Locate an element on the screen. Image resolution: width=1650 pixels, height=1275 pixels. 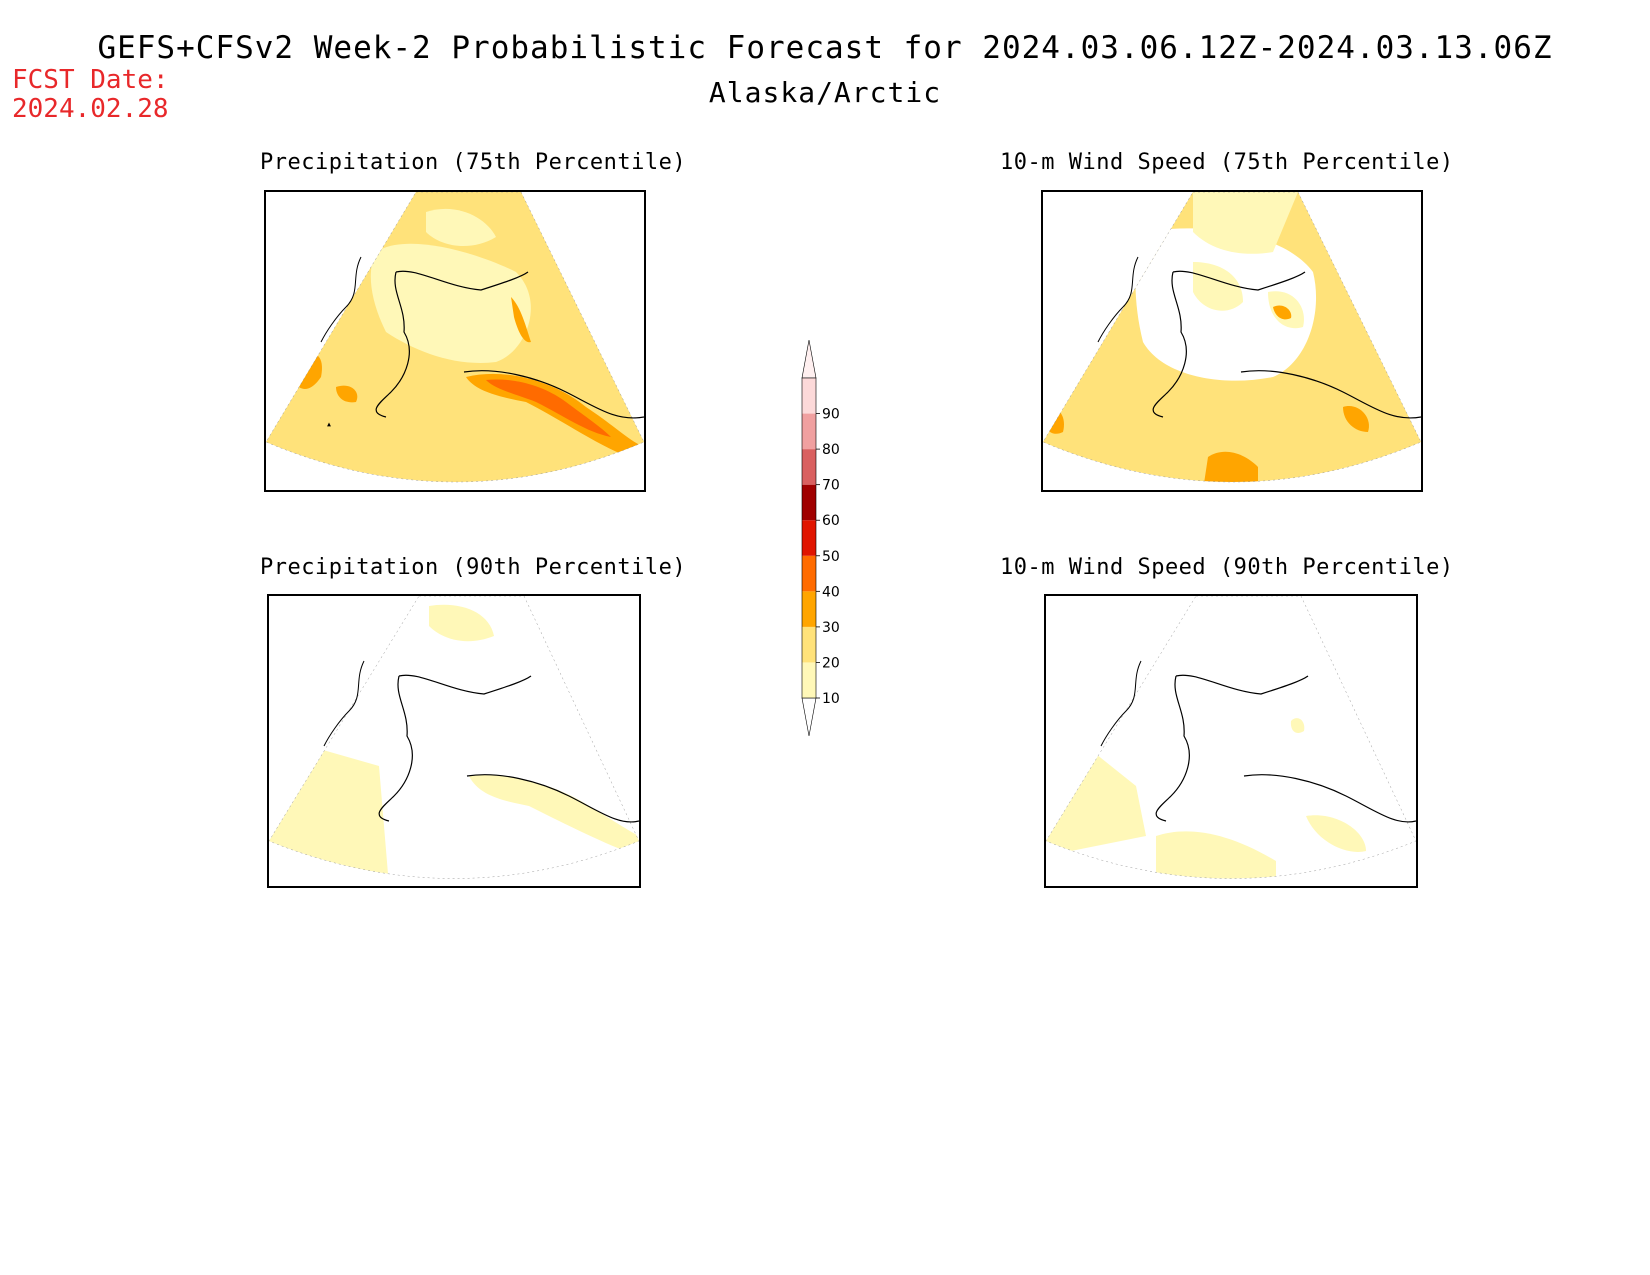
map-panel-precip-75: ▴ is located at coordinates (455, 341).